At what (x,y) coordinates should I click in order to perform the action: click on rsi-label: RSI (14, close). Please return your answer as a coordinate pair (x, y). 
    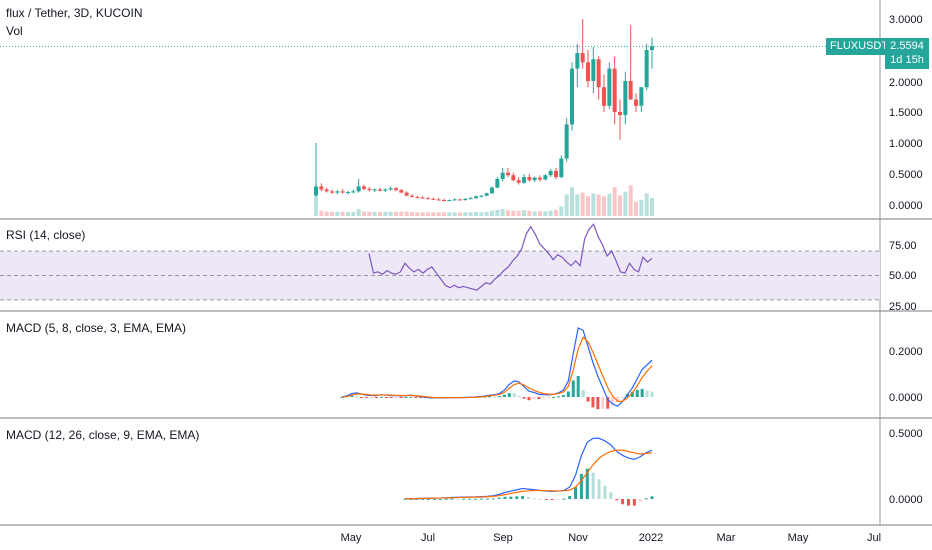
    Looking at the image, I should click on (46, 235).